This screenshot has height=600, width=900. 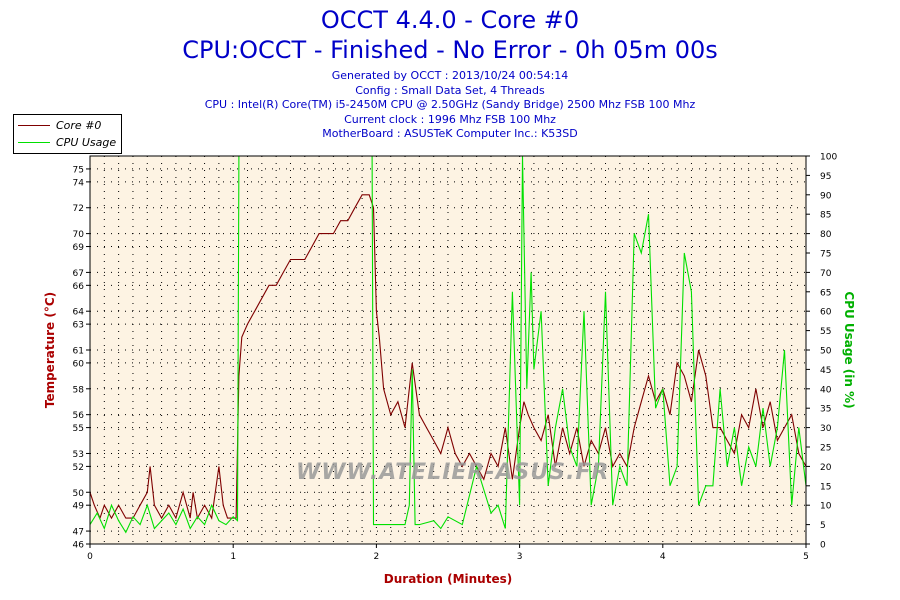 I want to click on y-left-tick-label: 75, so click(x=78, y=170).